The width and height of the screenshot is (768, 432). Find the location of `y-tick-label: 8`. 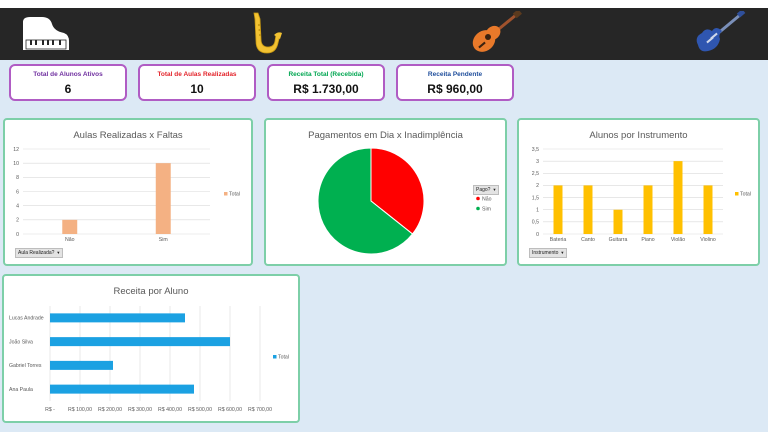

y-tick-label: 8 is located at coordinates (17, 178).